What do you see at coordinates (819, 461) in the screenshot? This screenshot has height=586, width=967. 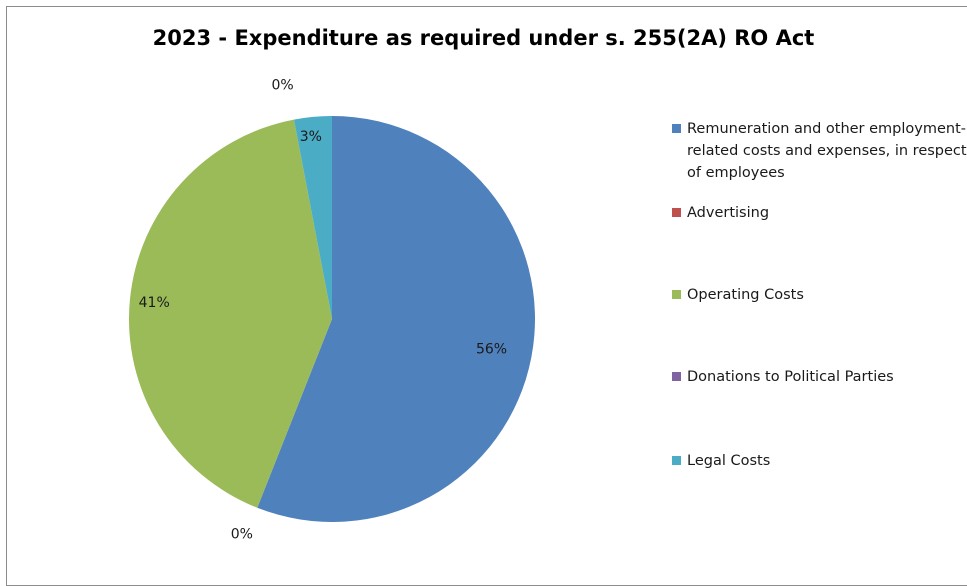 I see `legend-item-legal-costs: Legal Costs` at bounding box center [819, 461].